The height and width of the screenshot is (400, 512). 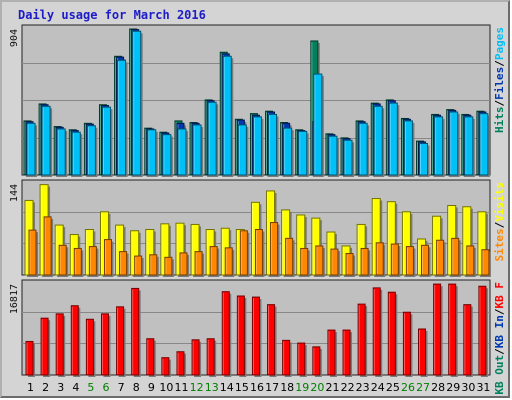 I want to click on bar-pages-day26, so click(x=409, y=148).